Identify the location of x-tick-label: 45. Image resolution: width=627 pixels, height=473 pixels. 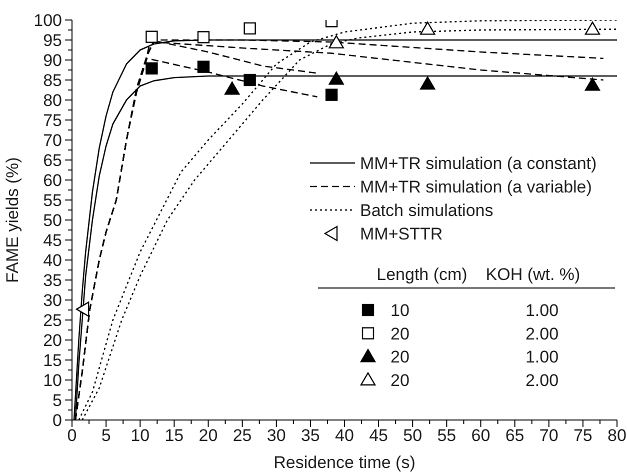
(378, 435).